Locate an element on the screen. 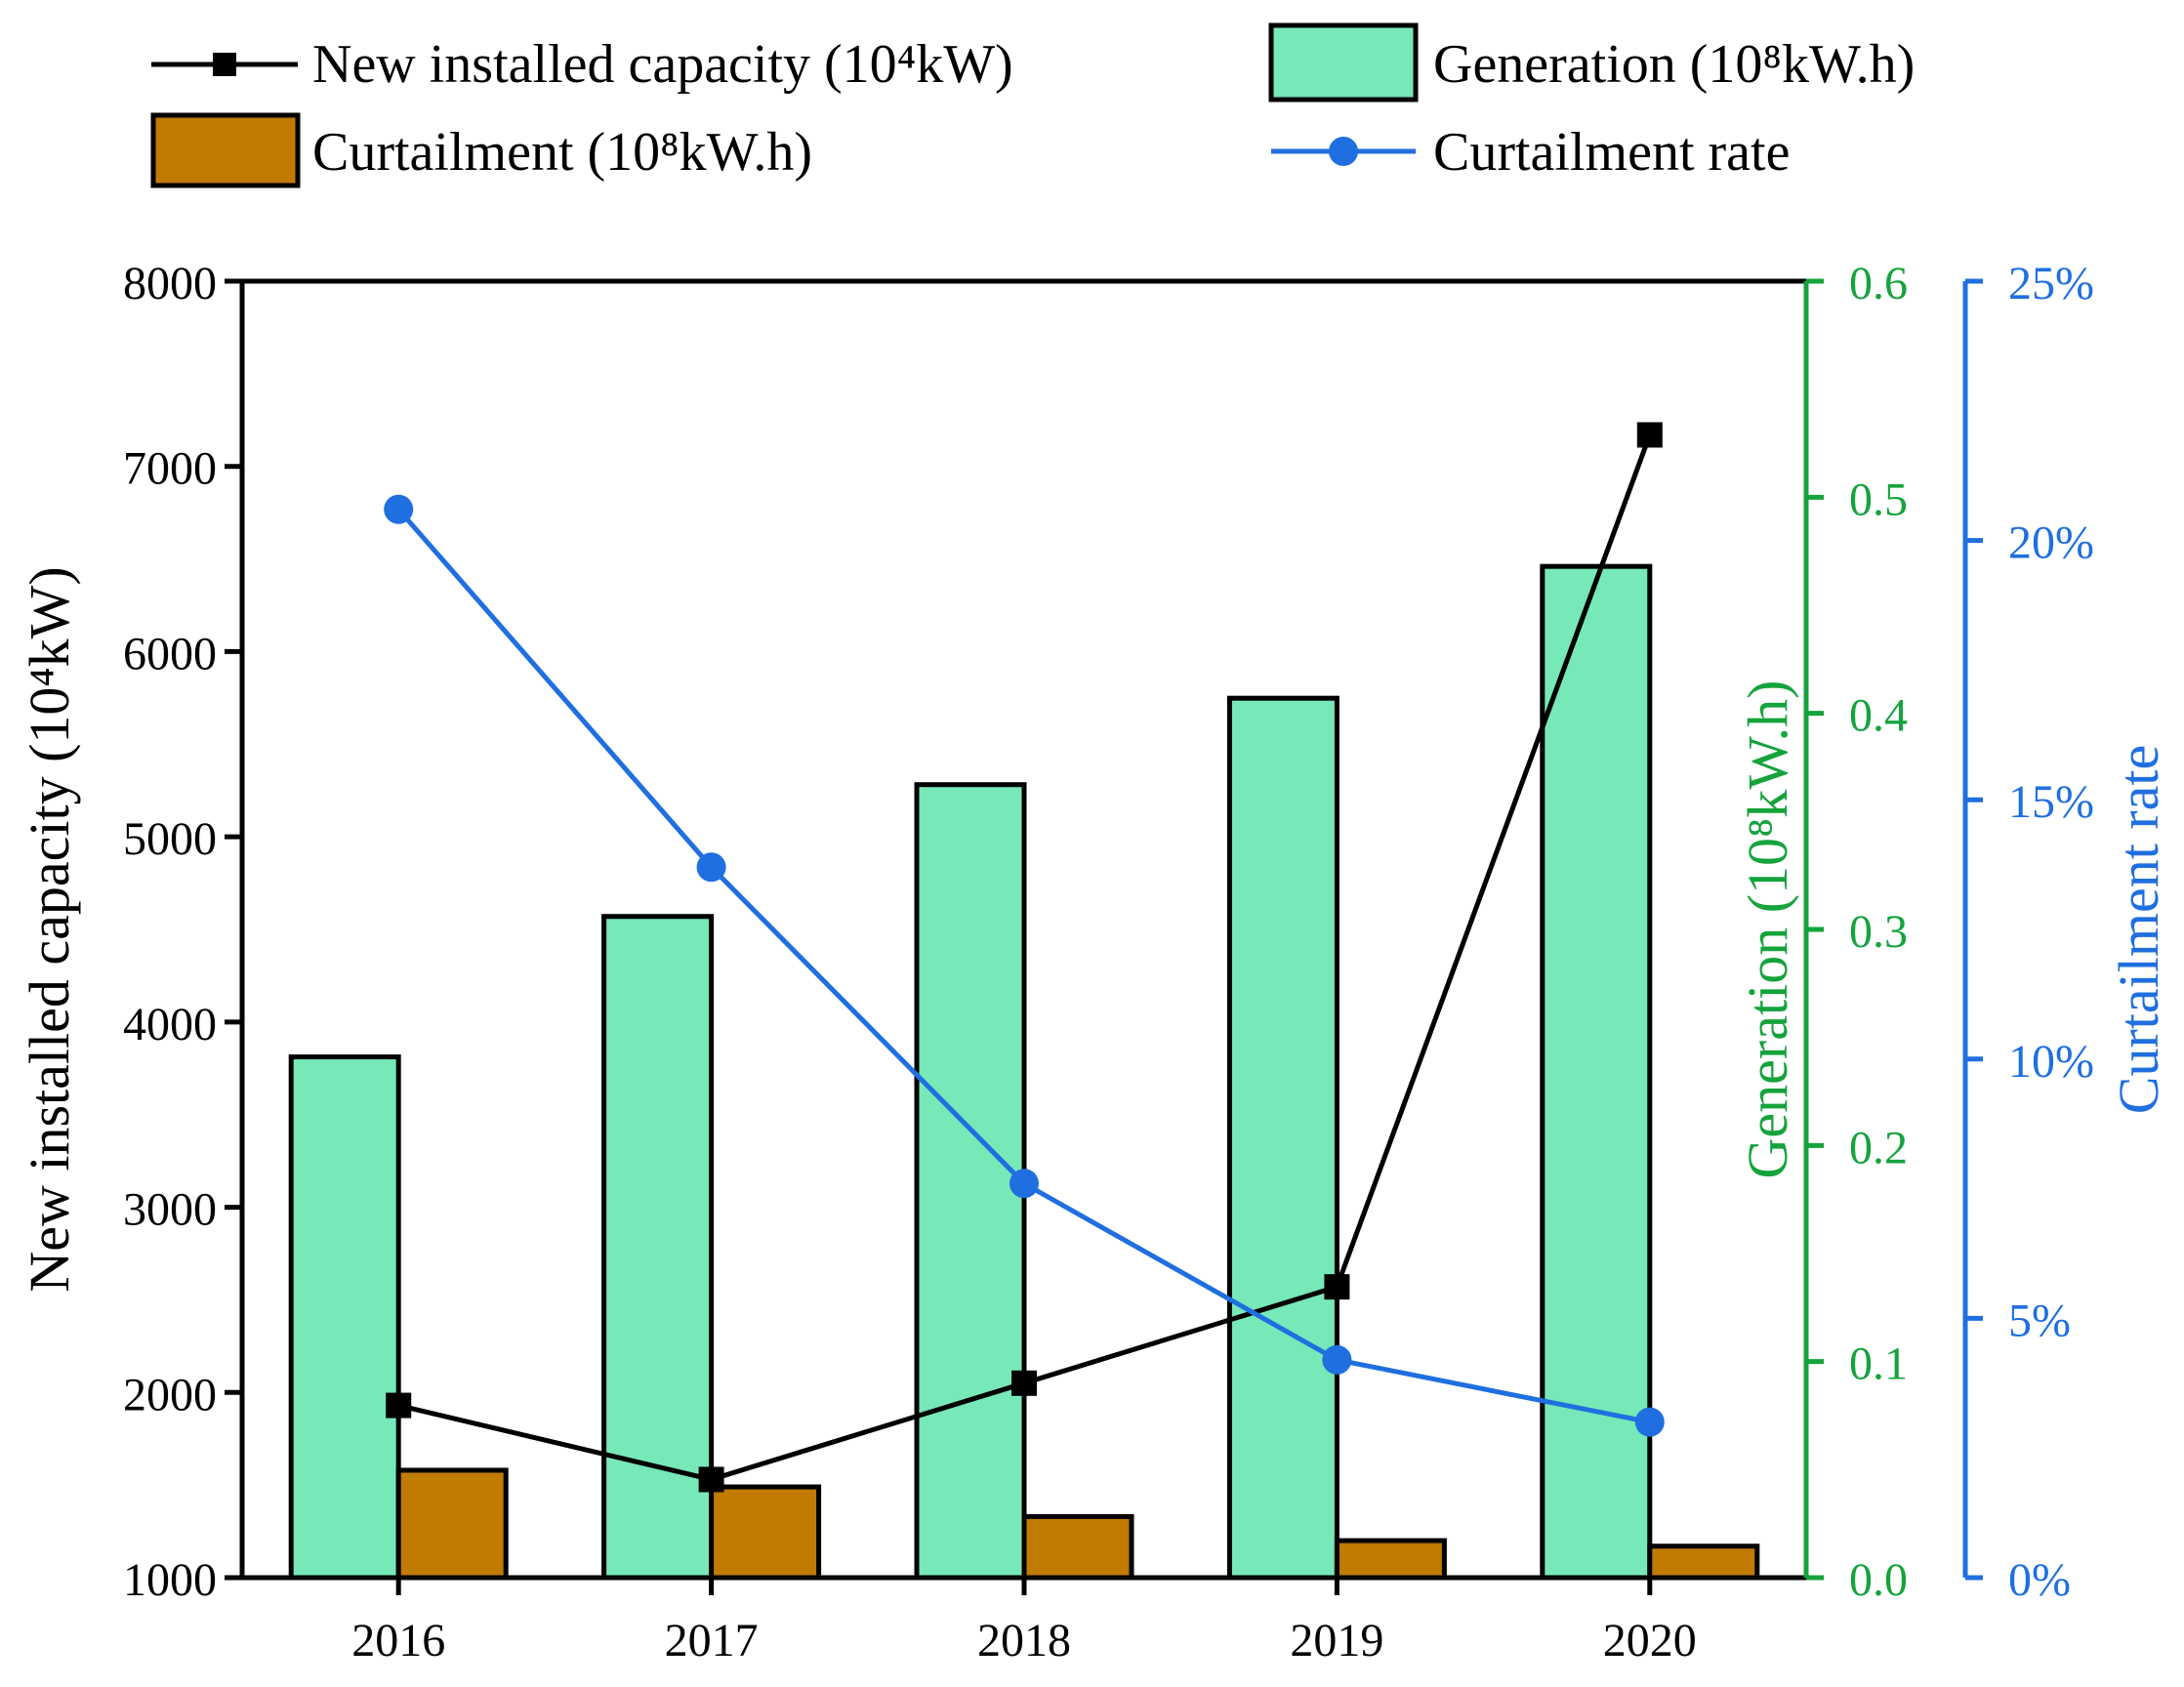 The width and height of the screenshot is (2184, 1687). curtailment-bar-2016 is located at coordinates (452, 1524).